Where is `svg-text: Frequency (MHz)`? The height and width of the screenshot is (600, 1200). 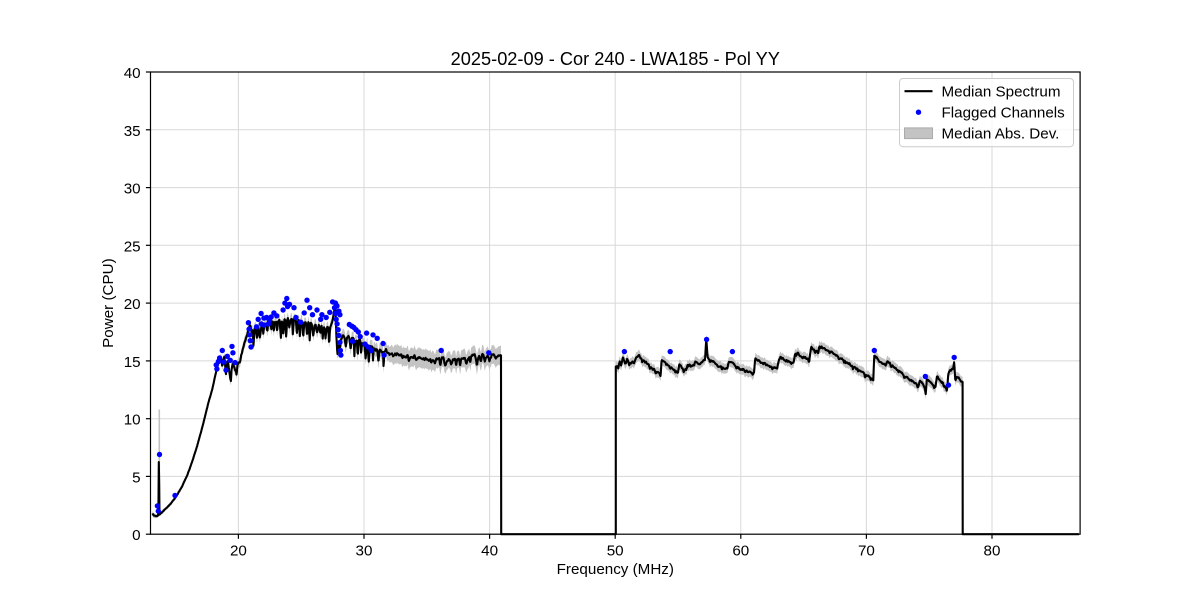 svg-text: Frequency (MHz) is located at coordinates (615, 569).